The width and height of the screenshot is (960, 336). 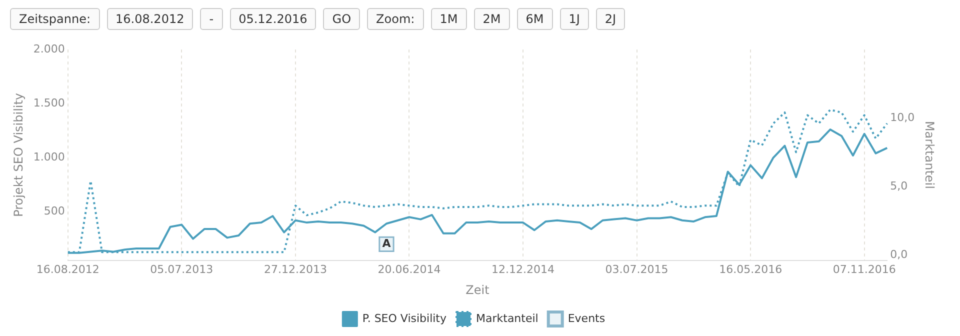 What do you see at coordinates (574, 19) in the screenshot?
I see `text: 1J` at bounding box center [574, 19].